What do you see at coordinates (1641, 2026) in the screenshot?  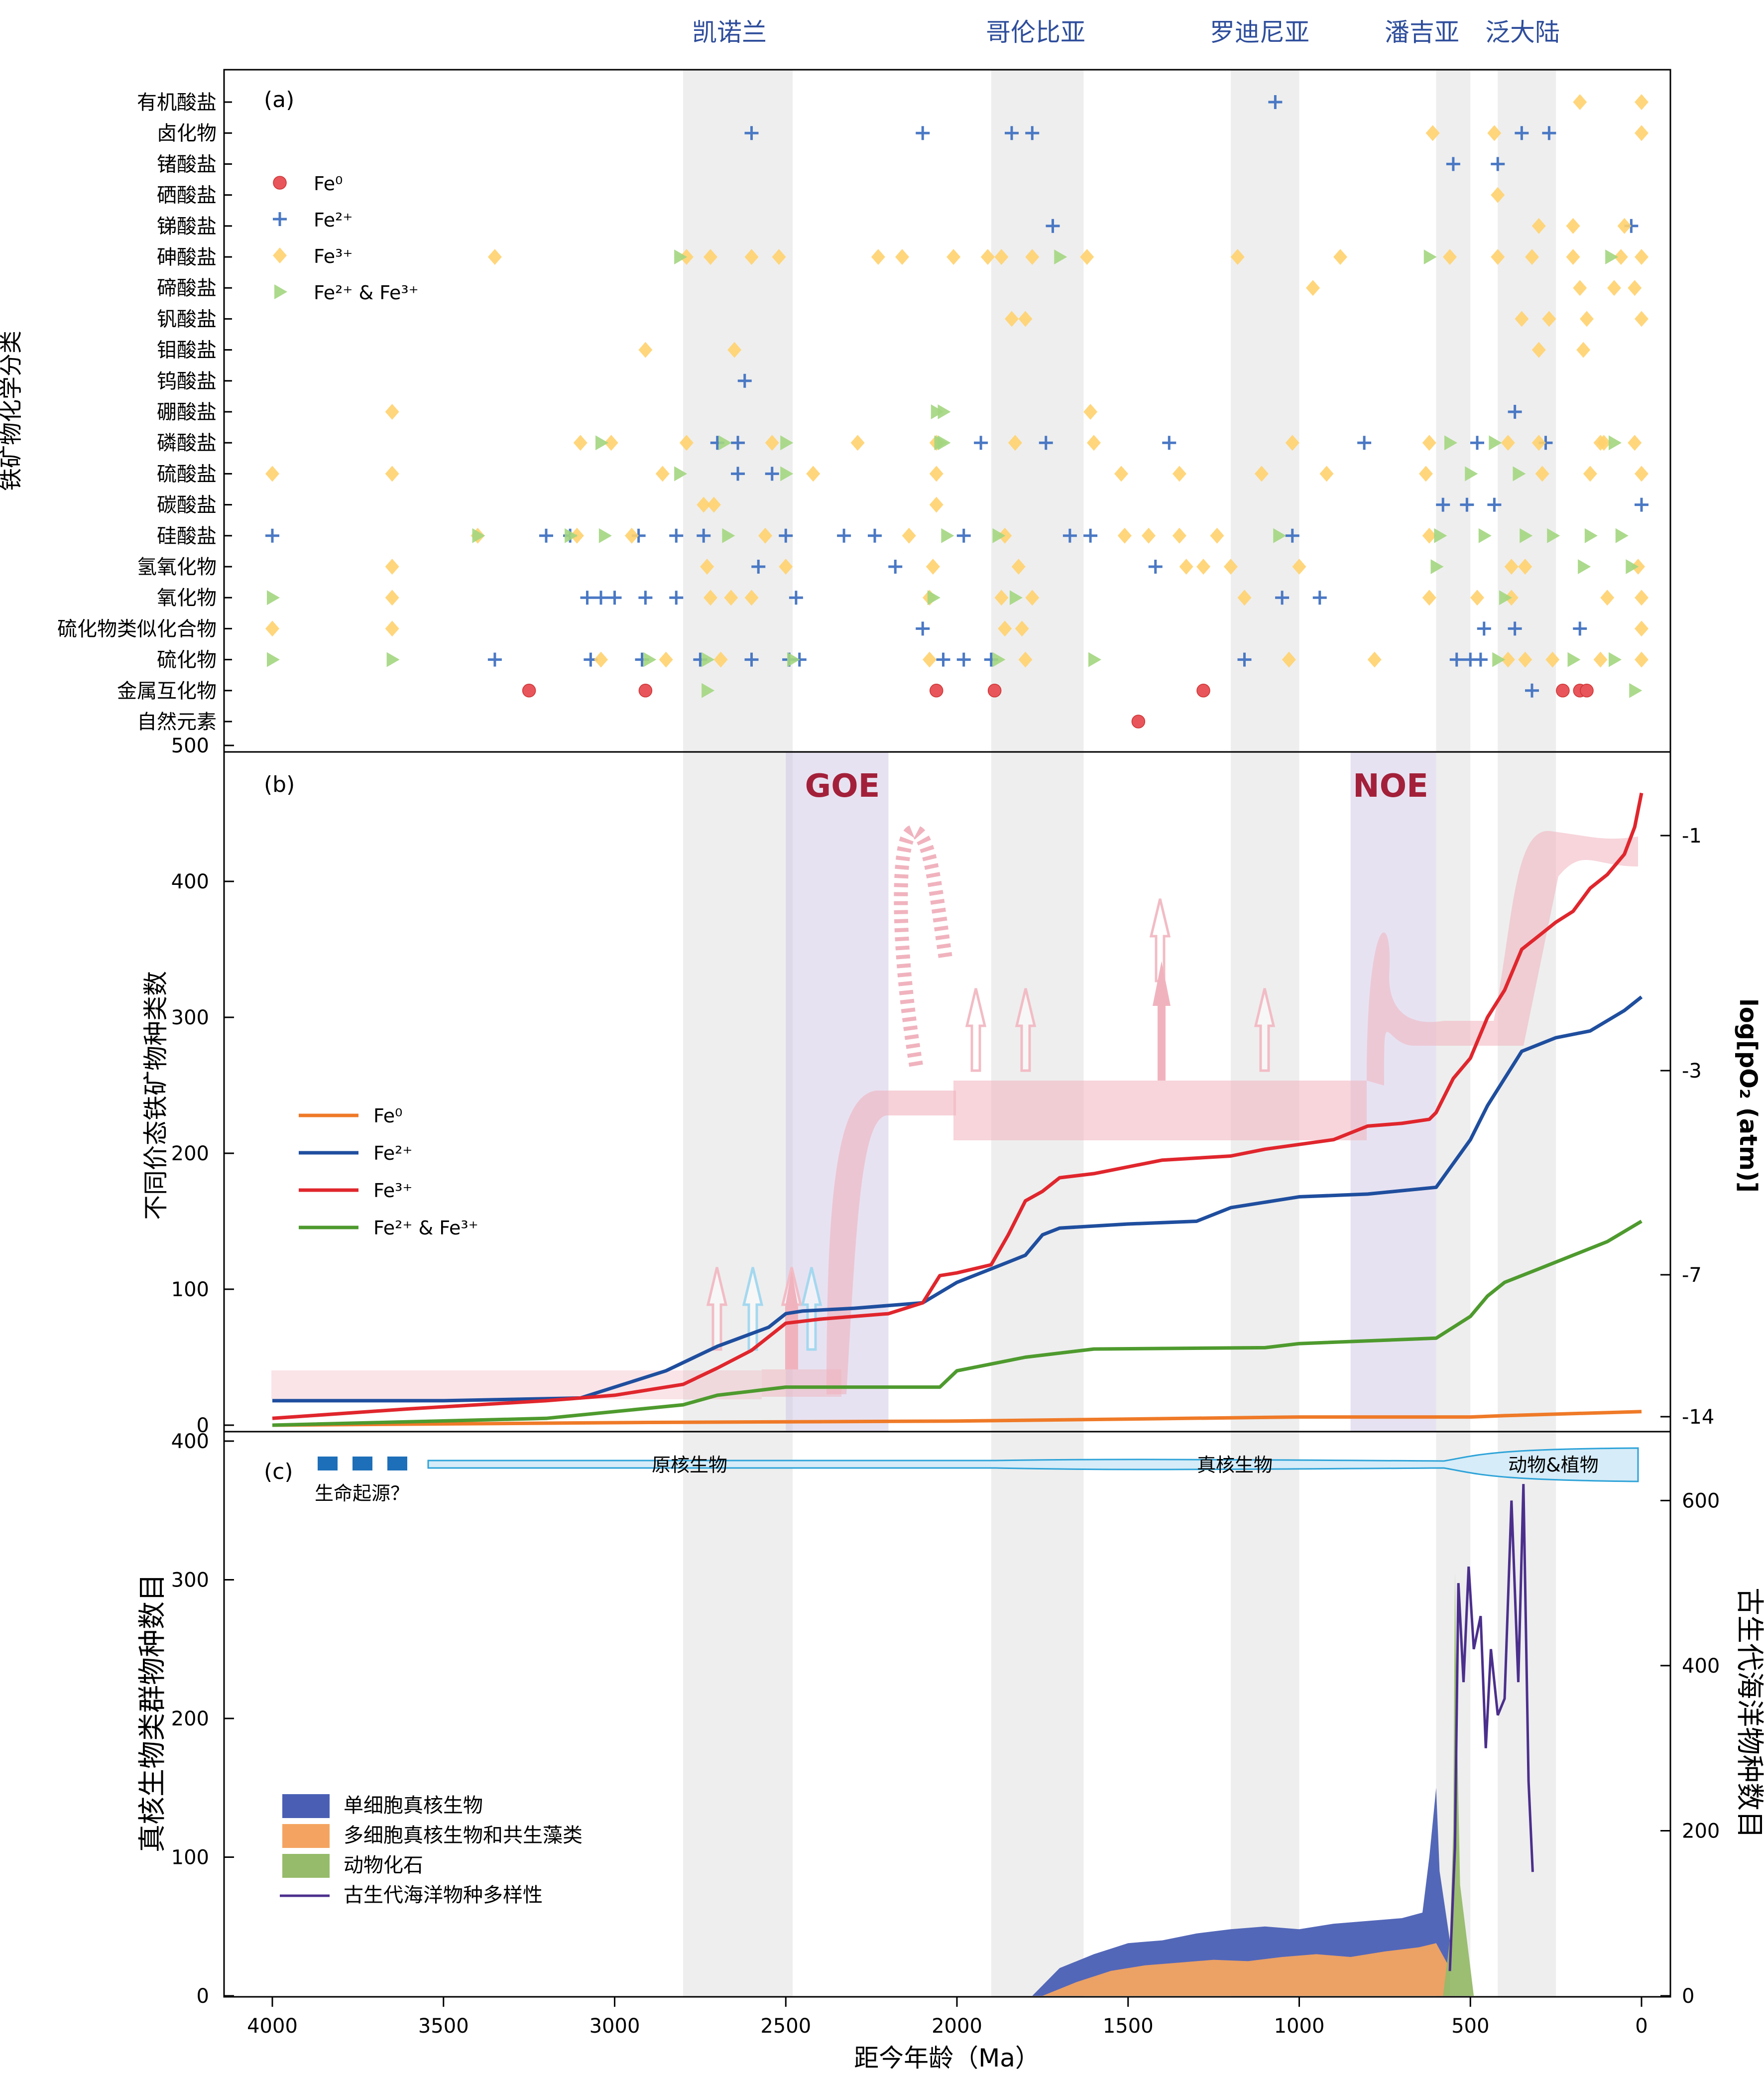 I see `x-tick-label: 0` at bounding box center [1641, 2026].